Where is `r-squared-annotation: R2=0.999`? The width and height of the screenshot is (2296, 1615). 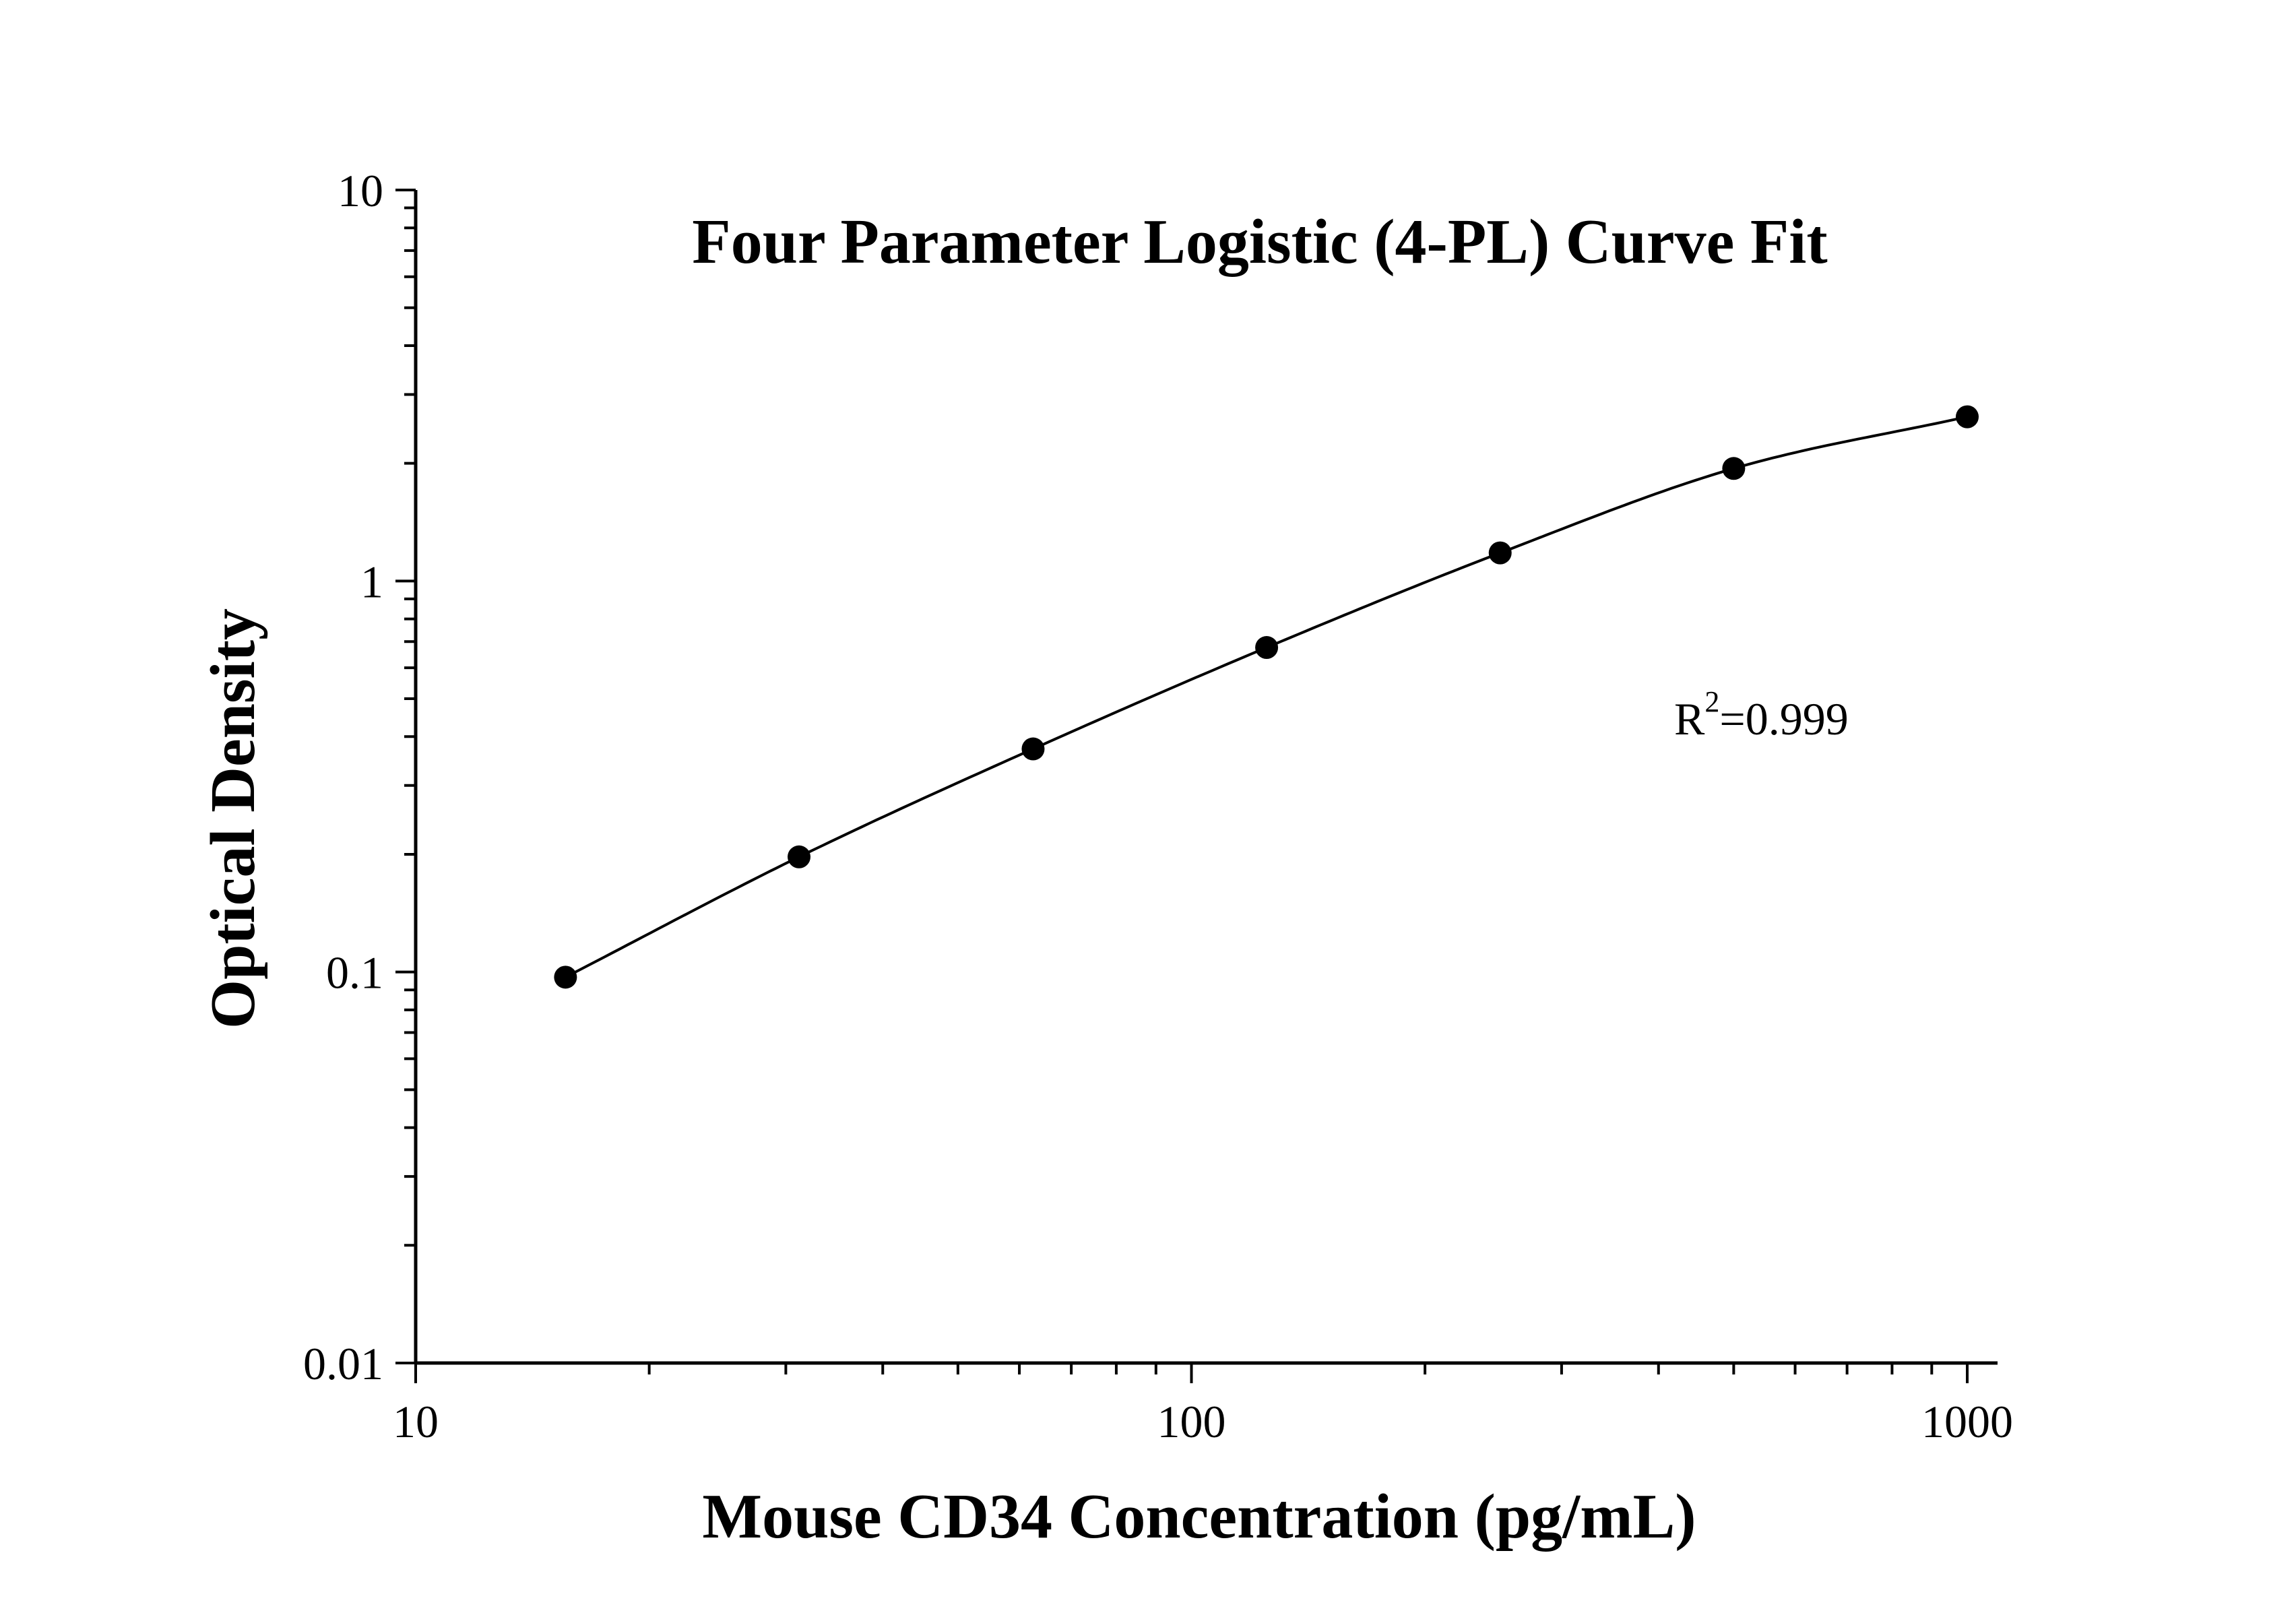
r-squared-annotation: R2=0.999 is located at coordinates (1761, 715).